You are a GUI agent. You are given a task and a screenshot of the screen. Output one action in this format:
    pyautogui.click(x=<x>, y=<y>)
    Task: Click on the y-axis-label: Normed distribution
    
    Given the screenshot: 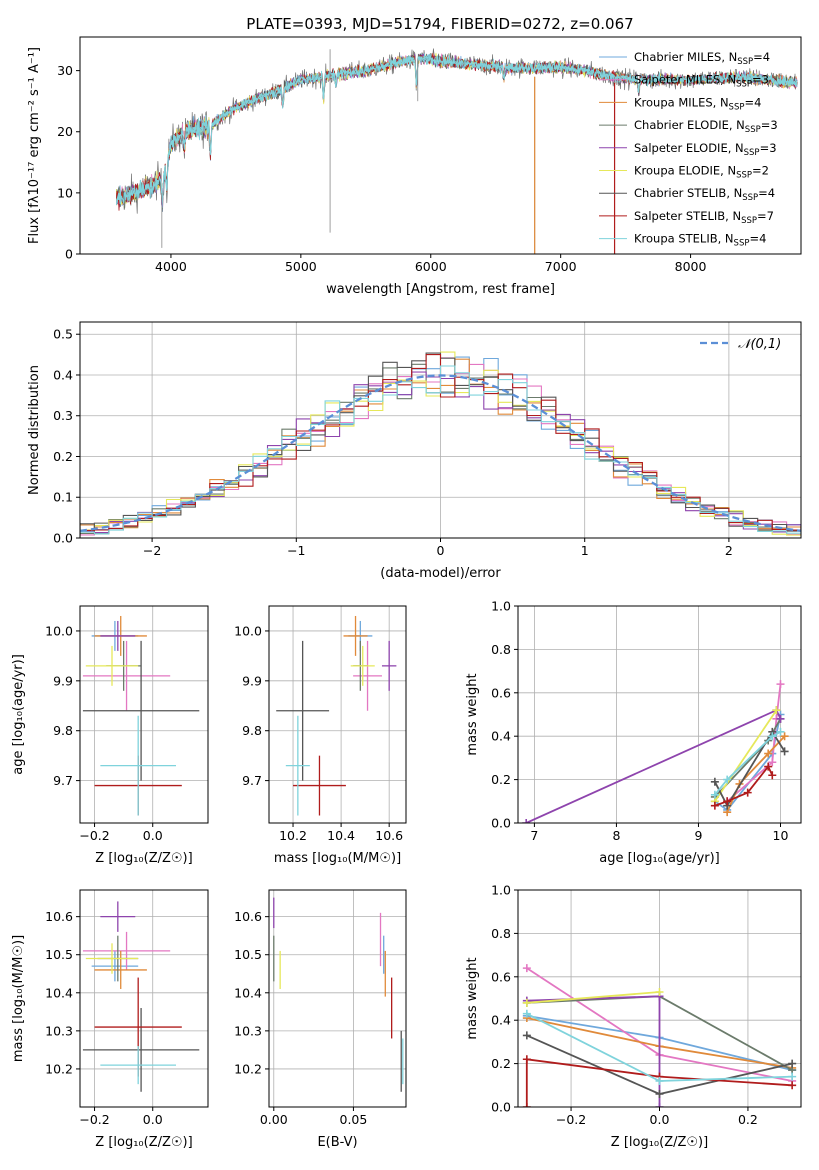 What is the action you would take?
    pyautogui.click(x=34, y=430)
    